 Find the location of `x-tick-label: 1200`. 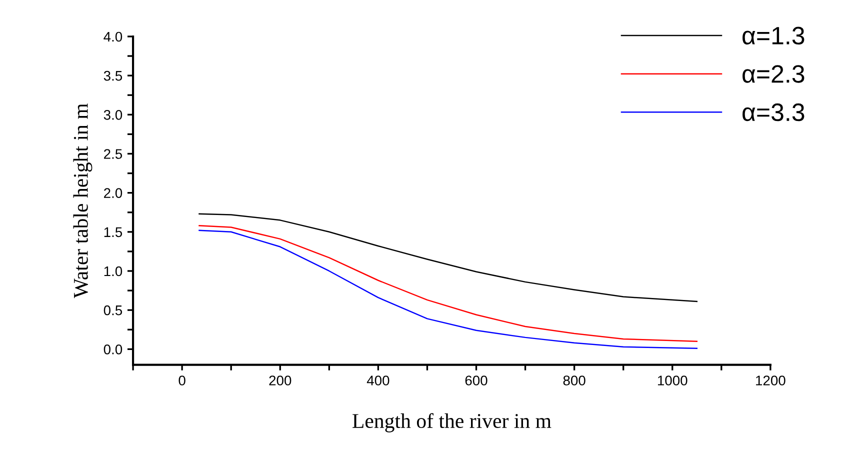

x-tick-label: 1200 is located at coordinates (771, 381).